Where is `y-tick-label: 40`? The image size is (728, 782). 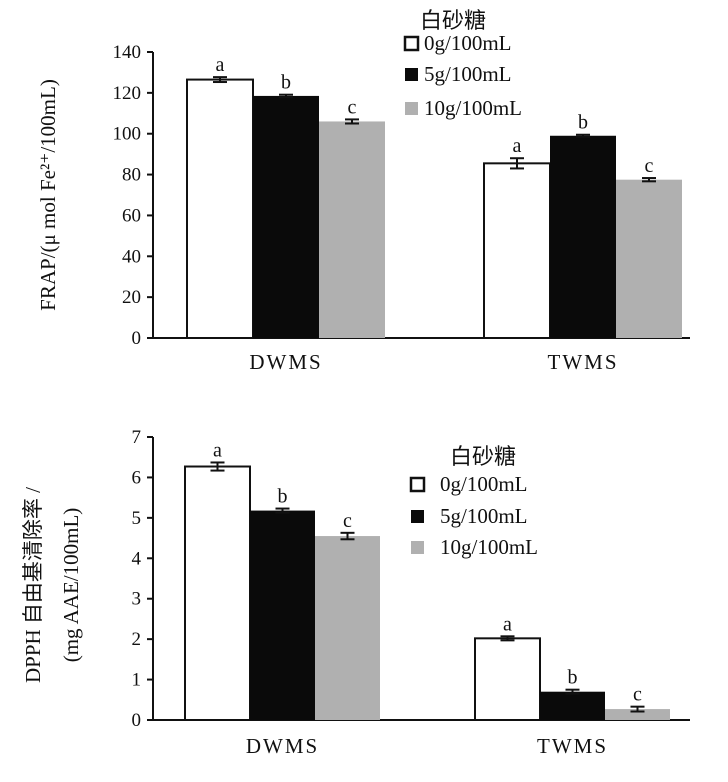
y-tick-label: 40 is located at coordinates (131, 256).